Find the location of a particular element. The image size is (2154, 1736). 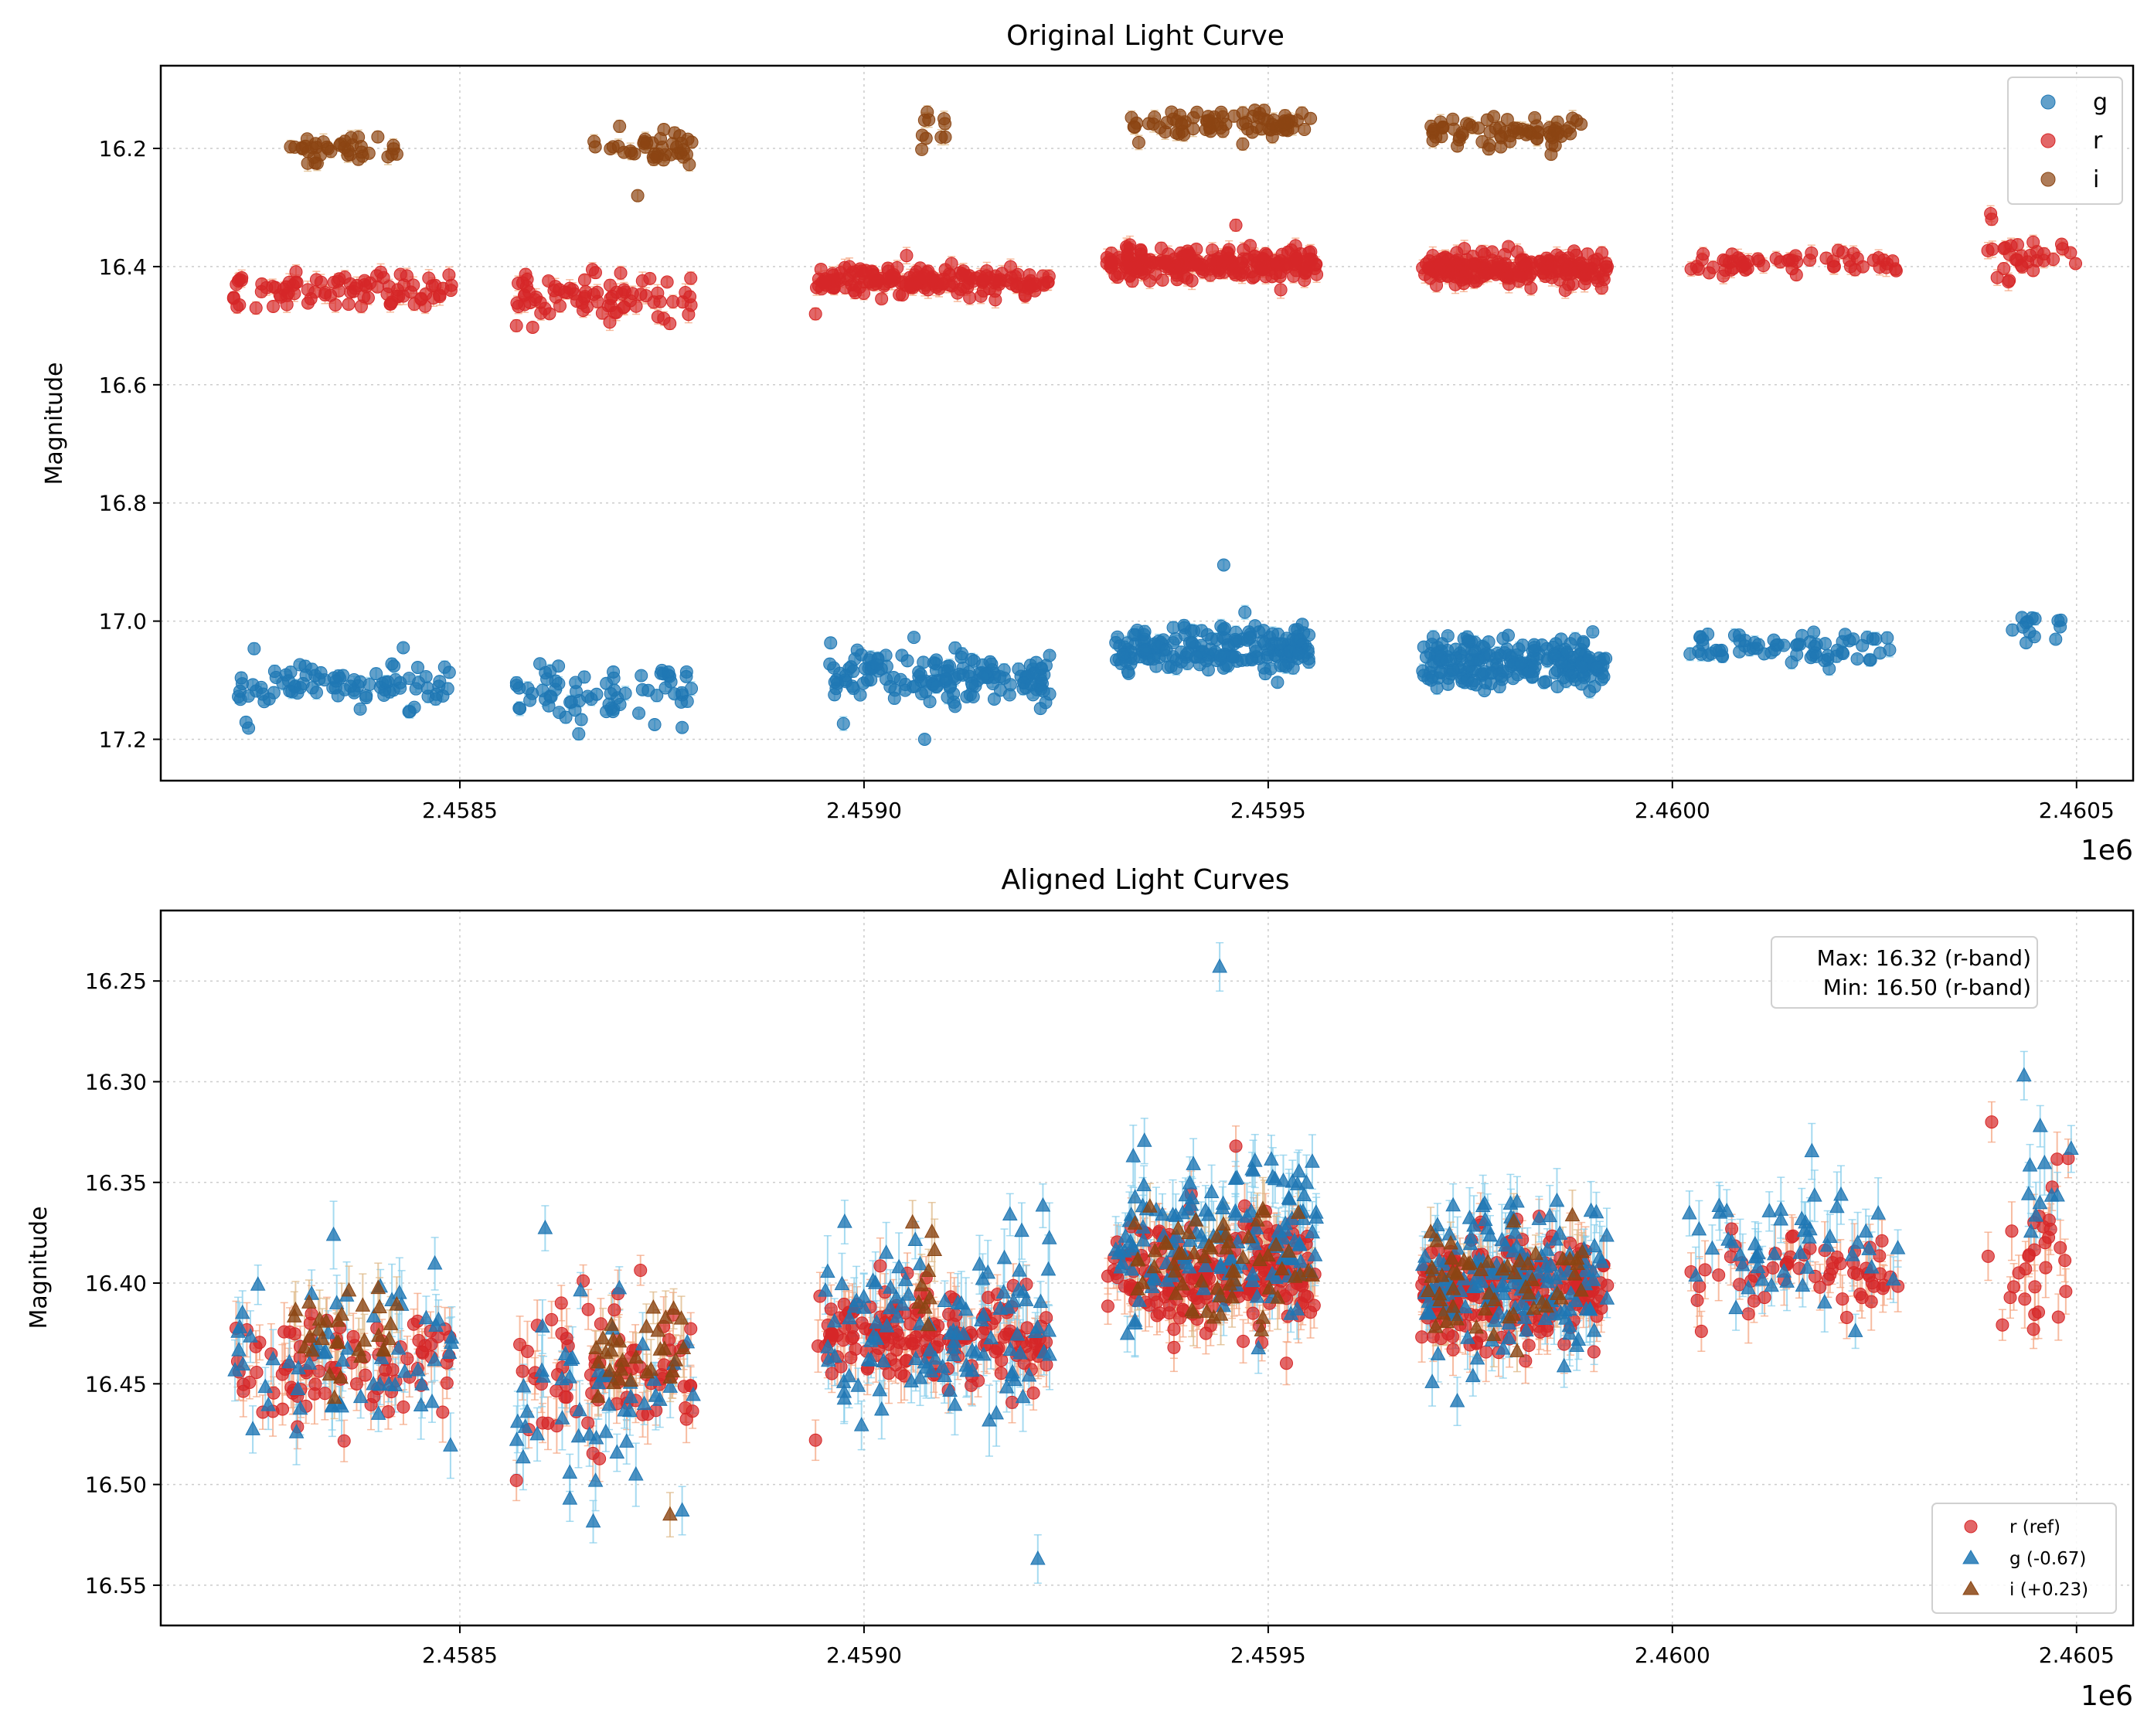

panel-title: Original Light Curve is located at coordinates (1145, 36).